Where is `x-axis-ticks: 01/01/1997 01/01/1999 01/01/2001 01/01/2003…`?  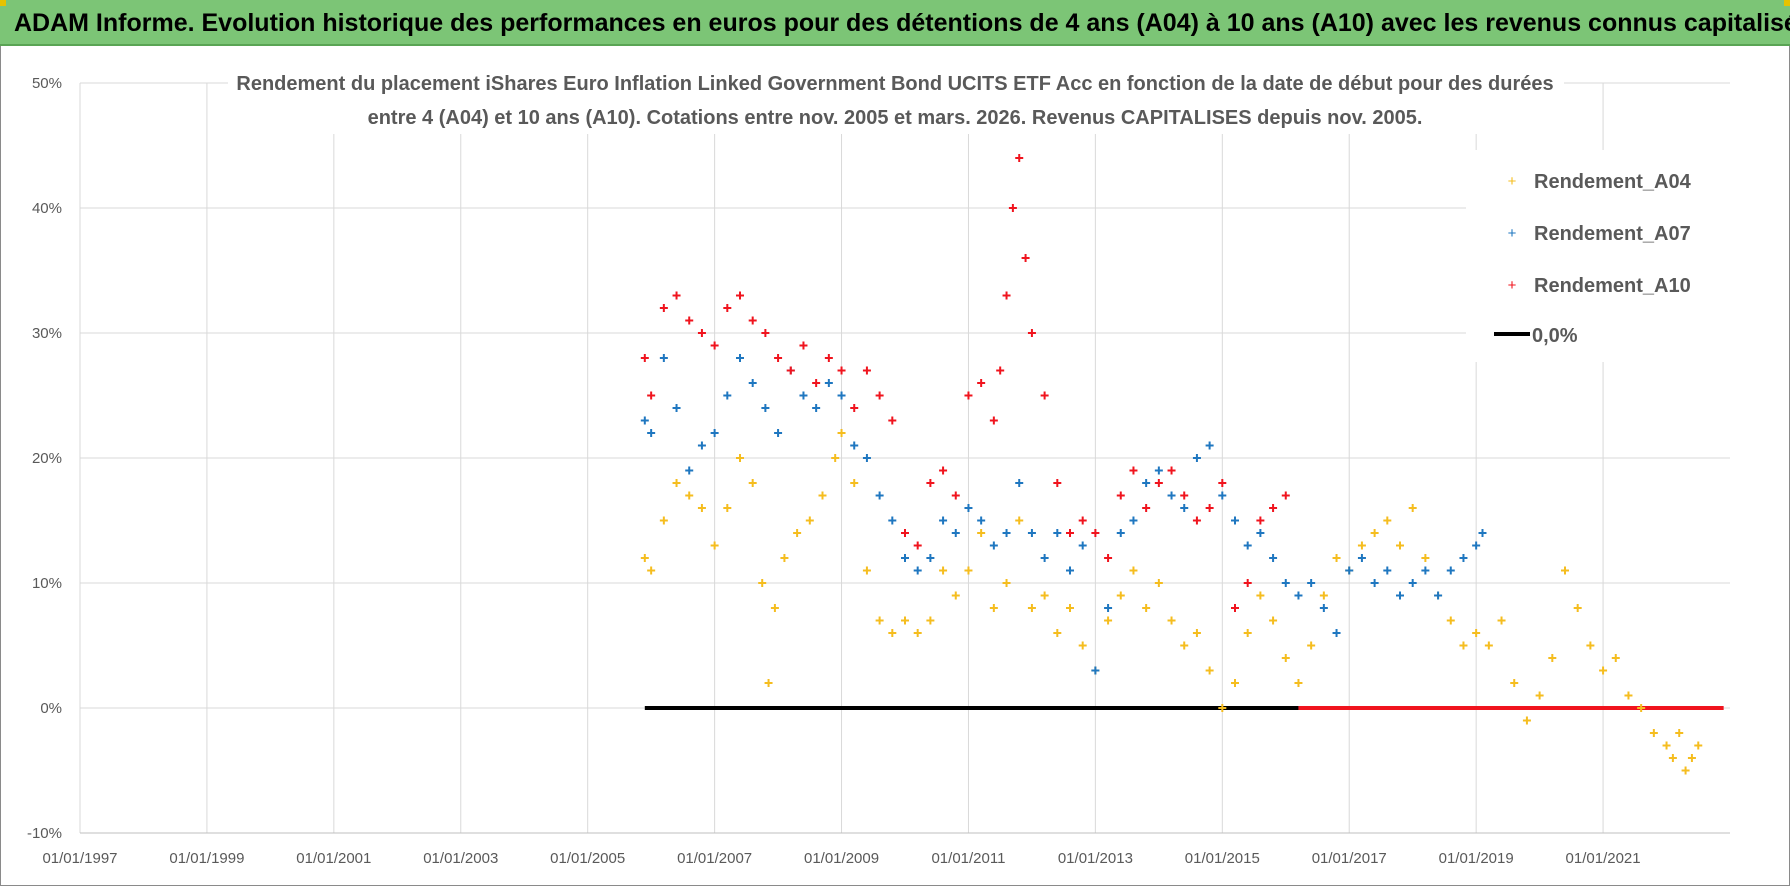
x-axis-ticks: 01/01/1997 01/01/1999 01/01/2001 01/01/2003… is located at coordinates (841, 858).